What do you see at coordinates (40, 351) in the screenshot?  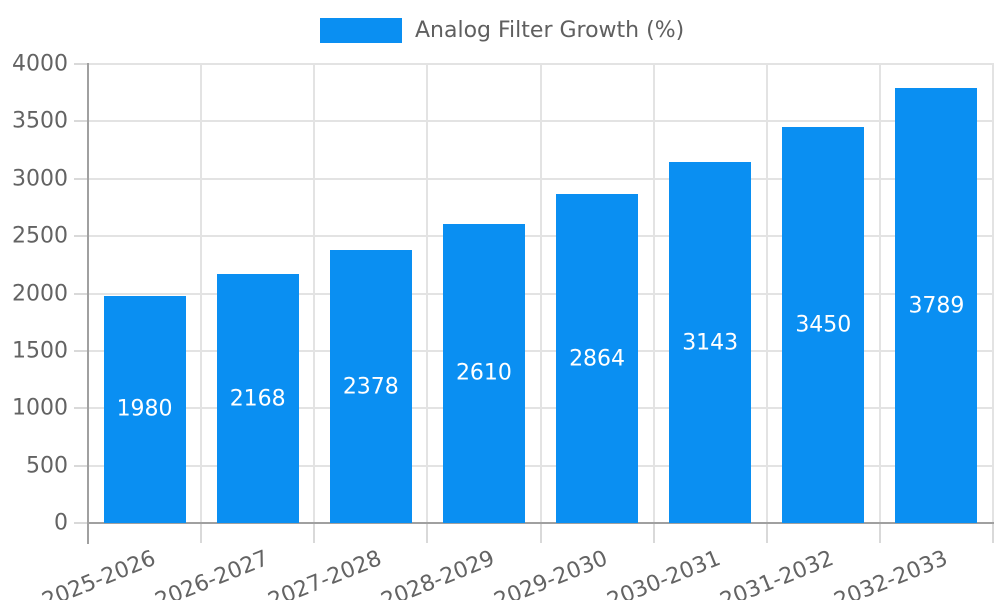 I see `y-tick-label: 1500` at bounding box center [40, 351].